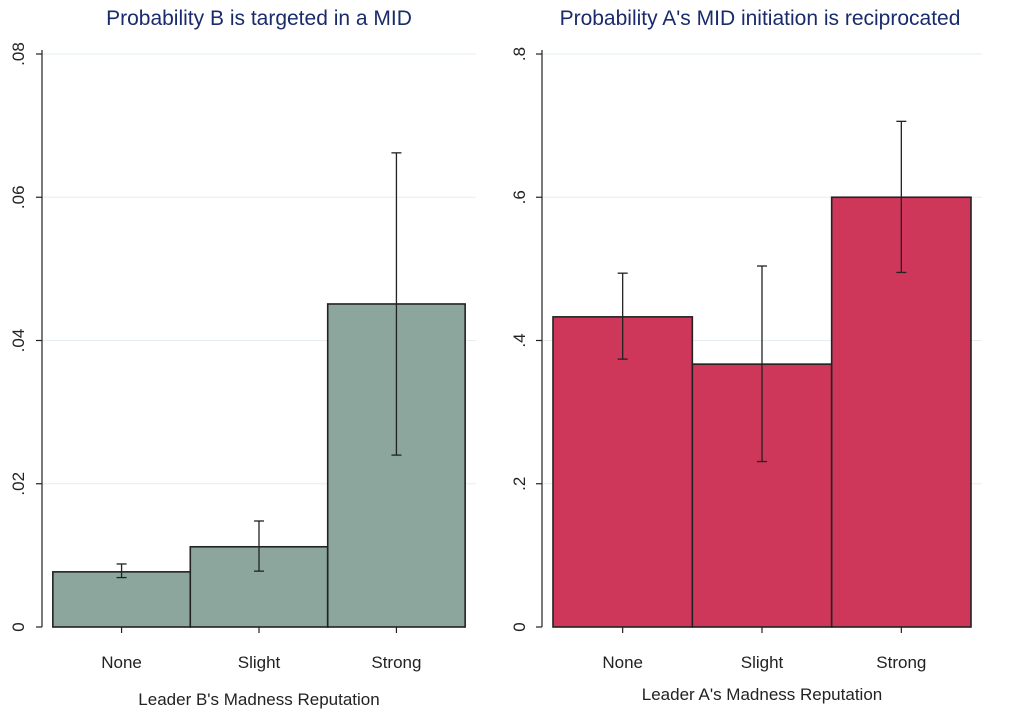 The height and width of the screenshot is (713, 1012). Describe the element at coordinates (519, 197) in the screenshot. I see `y-tick-label: .6` at that location.